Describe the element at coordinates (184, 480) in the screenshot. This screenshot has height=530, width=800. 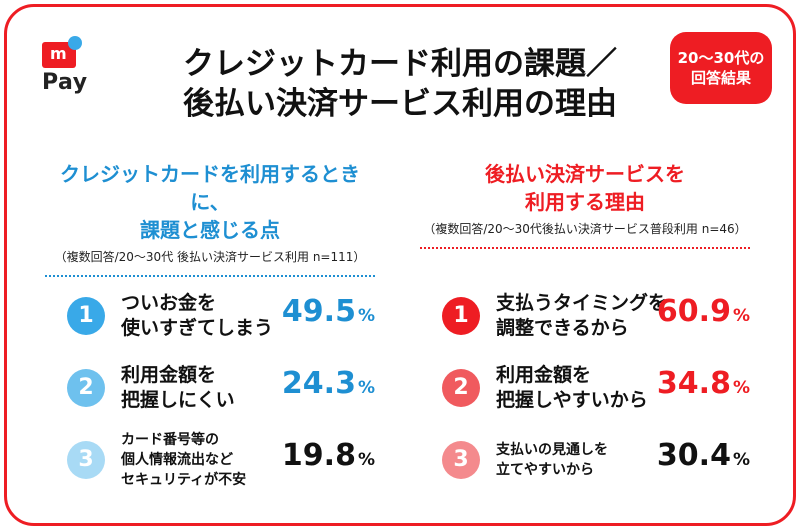
I see `rank-label-line: セキュリティが不安` at that location.